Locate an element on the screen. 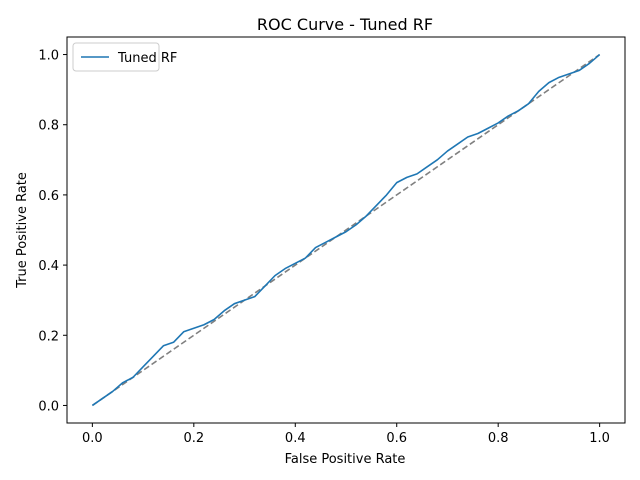 This screenshot has height=480, width=640. x-tick-label: 0.0 is located at coordinates (92, 438).